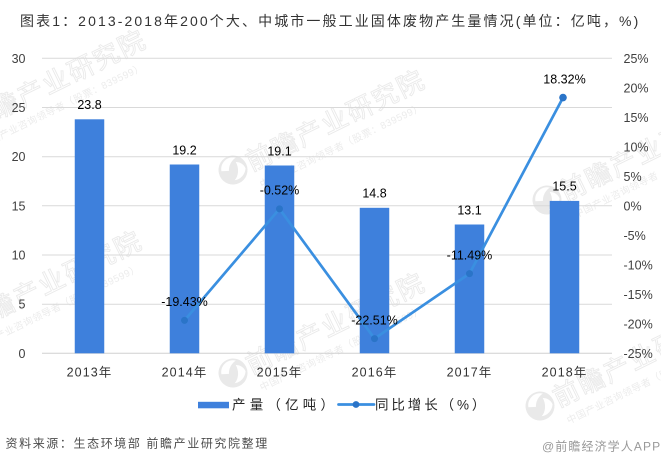  What do you see at coordinates (19, 108) in the screenshot?
I see `svg-text: 25` at bounding box center [19, 108].